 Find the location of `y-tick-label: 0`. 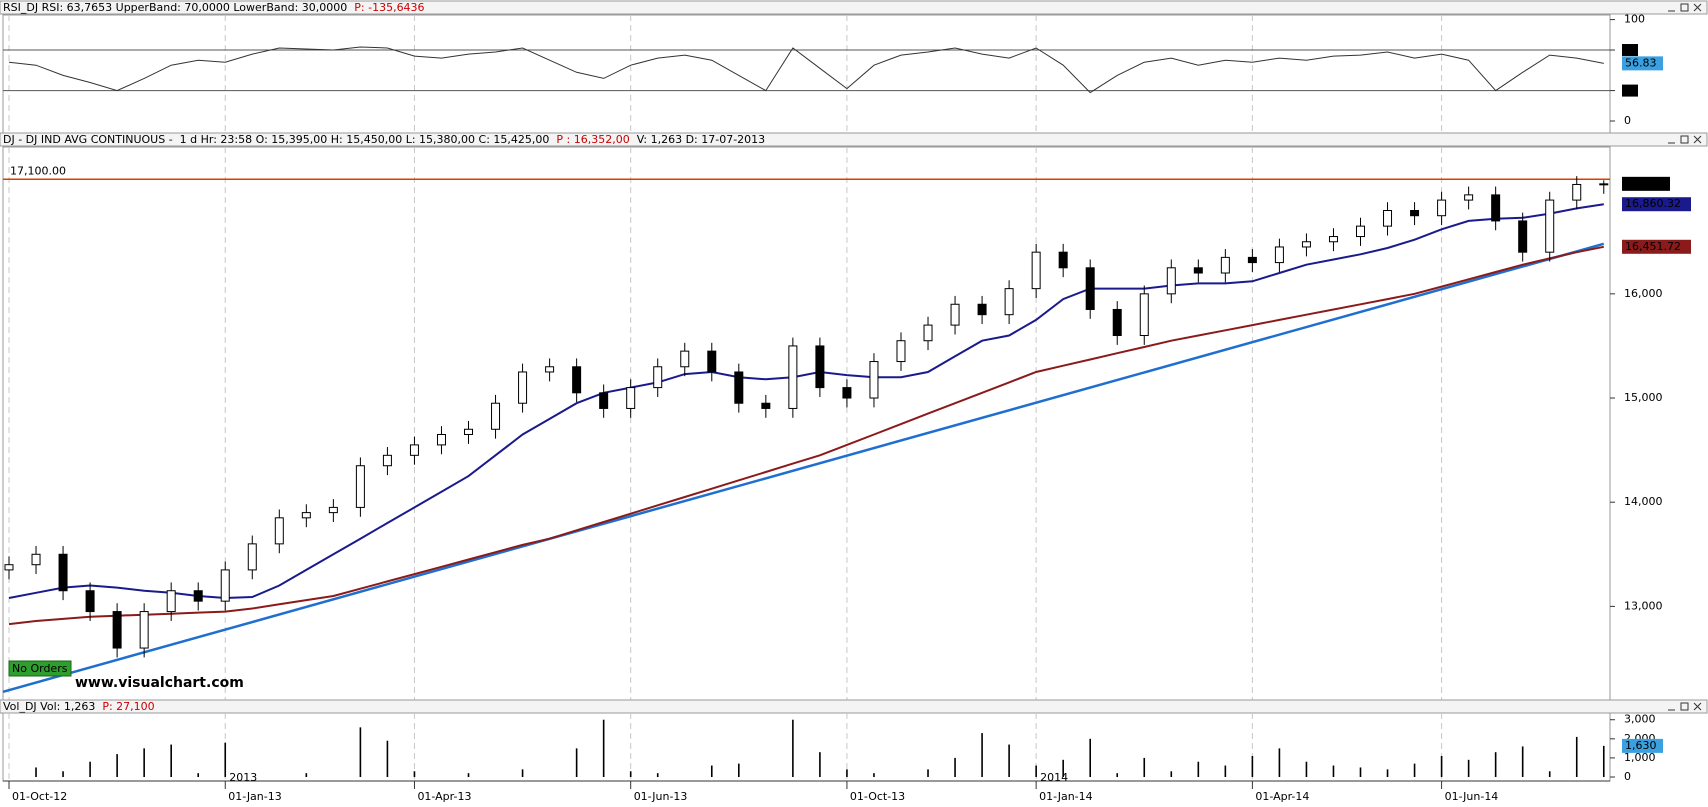

y-tick-label: 0 is located at coordinates (1627, 776).